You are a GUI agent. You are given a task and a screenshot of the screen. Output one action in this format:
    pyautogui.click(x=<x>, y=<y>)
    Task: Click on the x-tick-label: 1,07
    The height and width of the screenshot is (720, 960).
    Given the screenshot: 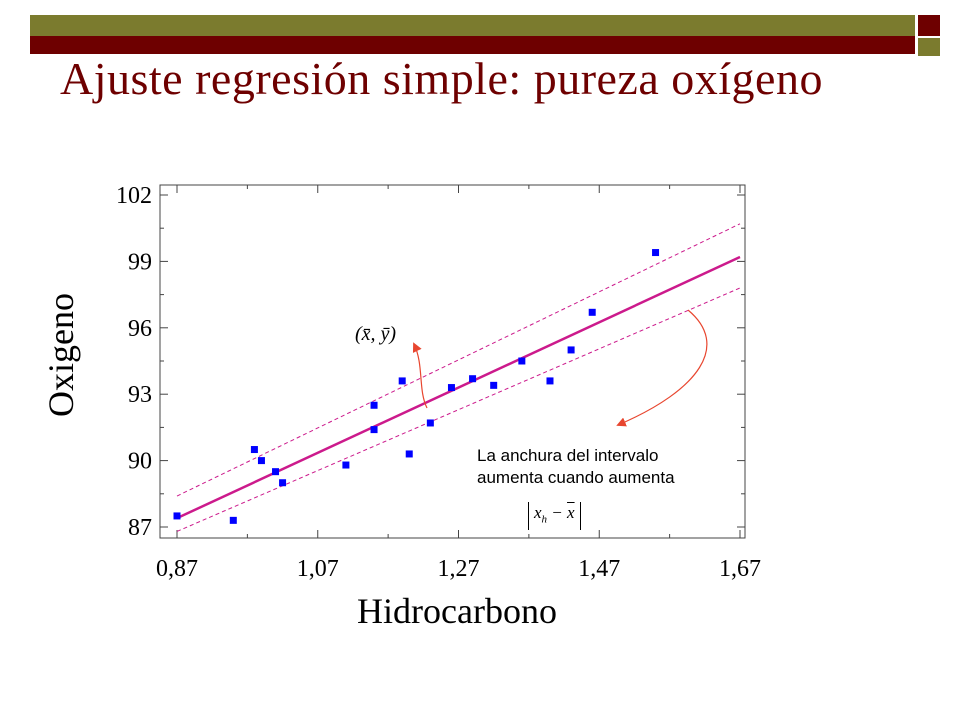 What is the action you would take?
    pyautogui.click(x=318, y=569)
    